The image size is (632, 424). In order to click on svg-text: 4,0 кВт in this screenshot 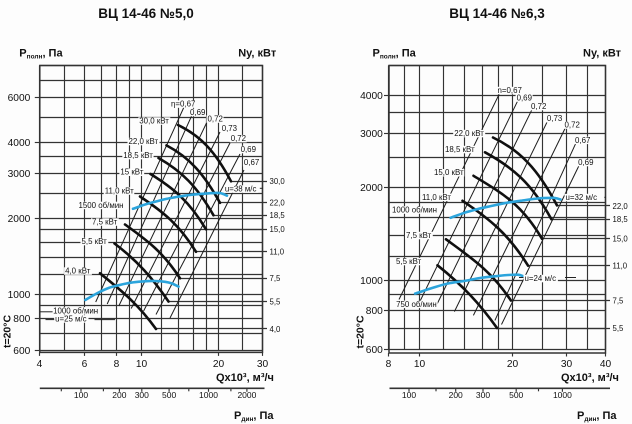, I will do `click(78, 271)`.